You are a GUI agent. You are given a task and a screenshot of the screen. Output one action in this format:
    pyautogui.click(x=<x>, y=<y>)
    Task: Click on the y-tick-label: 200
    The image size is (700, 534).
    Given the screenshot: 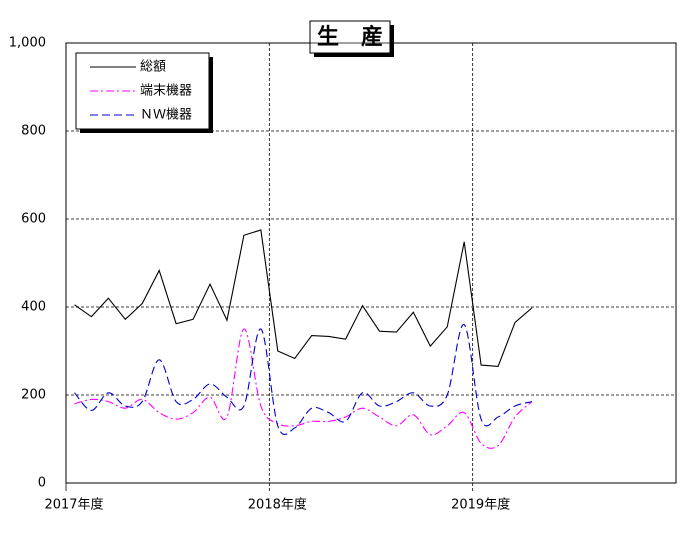 What is the action you would take?
    pyautogui.click(x=33, y=395)
    